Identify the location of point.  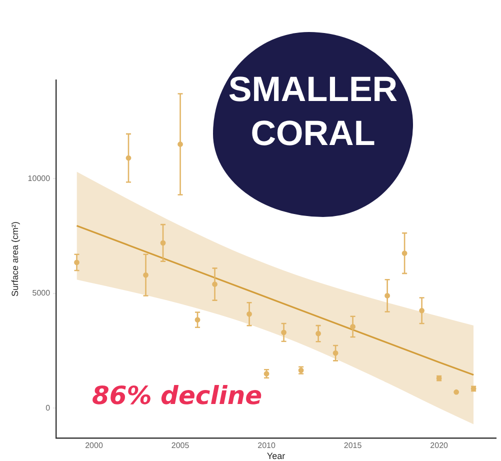
(457, 392).